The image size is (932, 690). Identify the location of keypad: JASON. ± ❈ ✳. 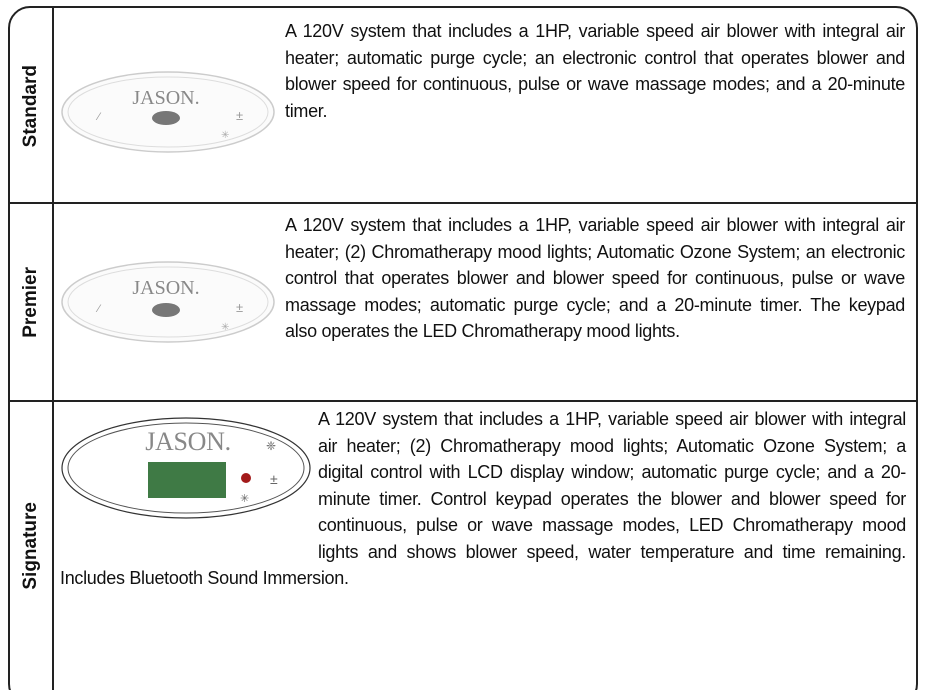
(186, 468).